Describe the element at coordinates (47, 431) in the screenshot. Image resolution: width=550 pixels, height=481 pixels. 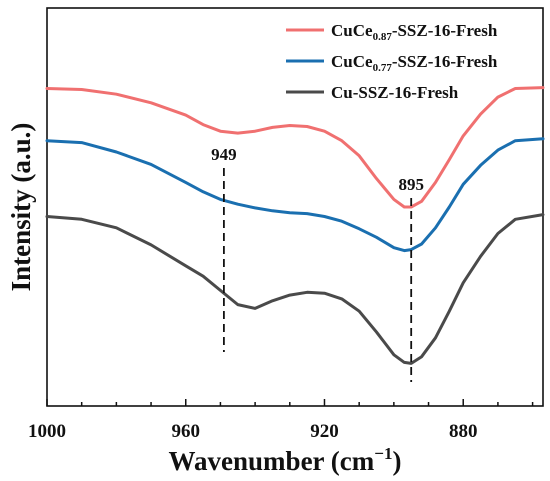
I see `x-tick-label: 1000` at that location.